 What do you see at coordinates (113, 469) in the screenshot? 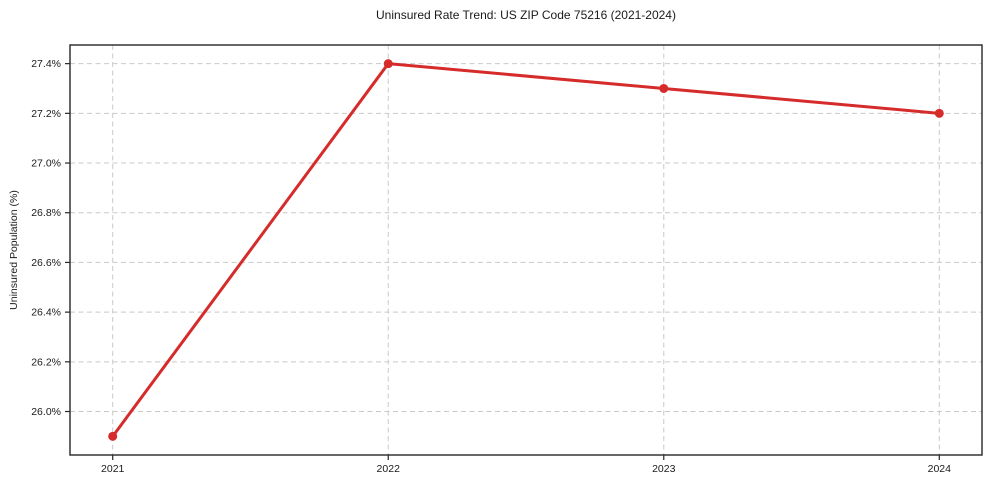
I see `x-tick-label: 2021` at bounding box center [113, 469].